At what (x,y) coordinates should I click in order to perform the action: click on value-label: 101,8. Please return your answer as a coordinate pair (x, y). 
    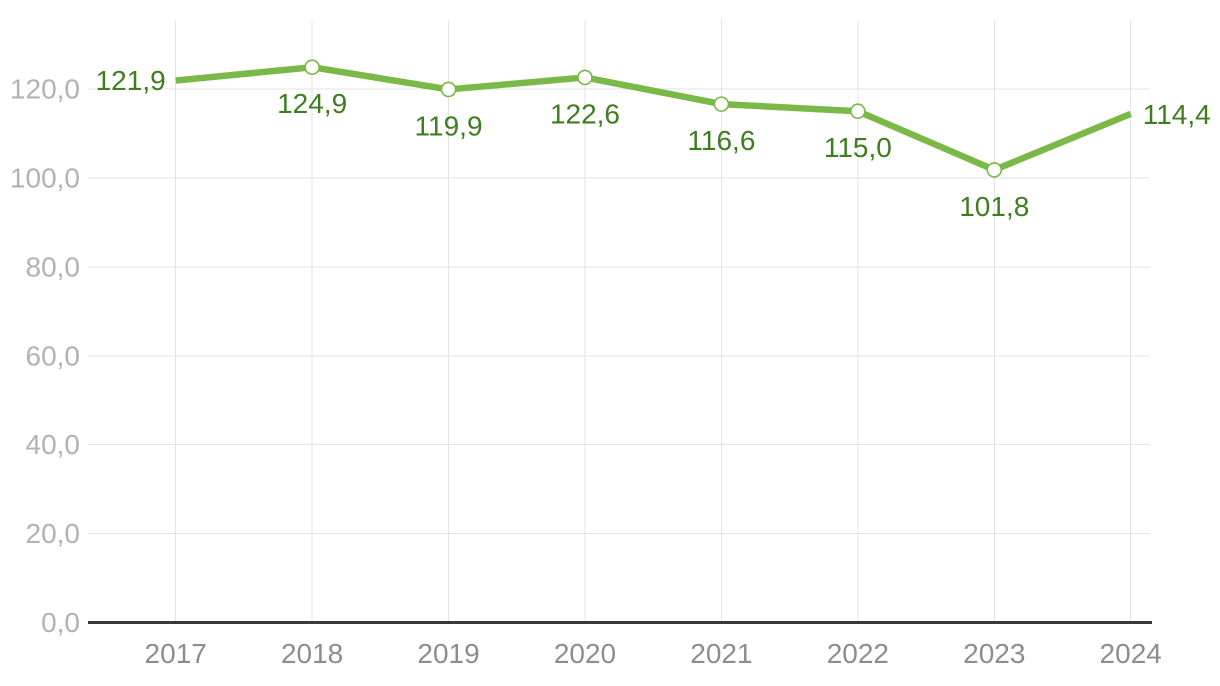
    Looking at the image, I should click on (994, 206).